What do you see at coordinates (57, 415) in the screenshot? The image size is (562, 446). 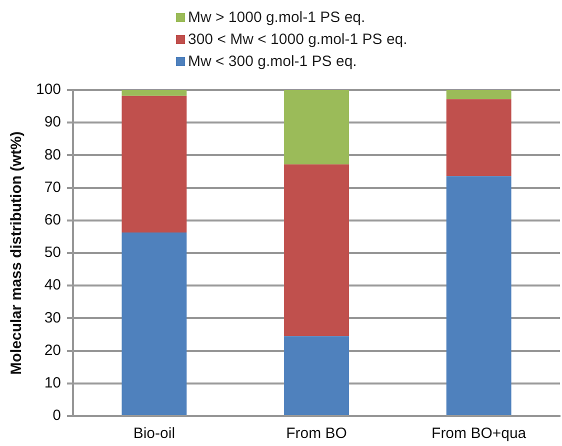 I see `y-tick-label: 0` at bounding box center [57, 415].